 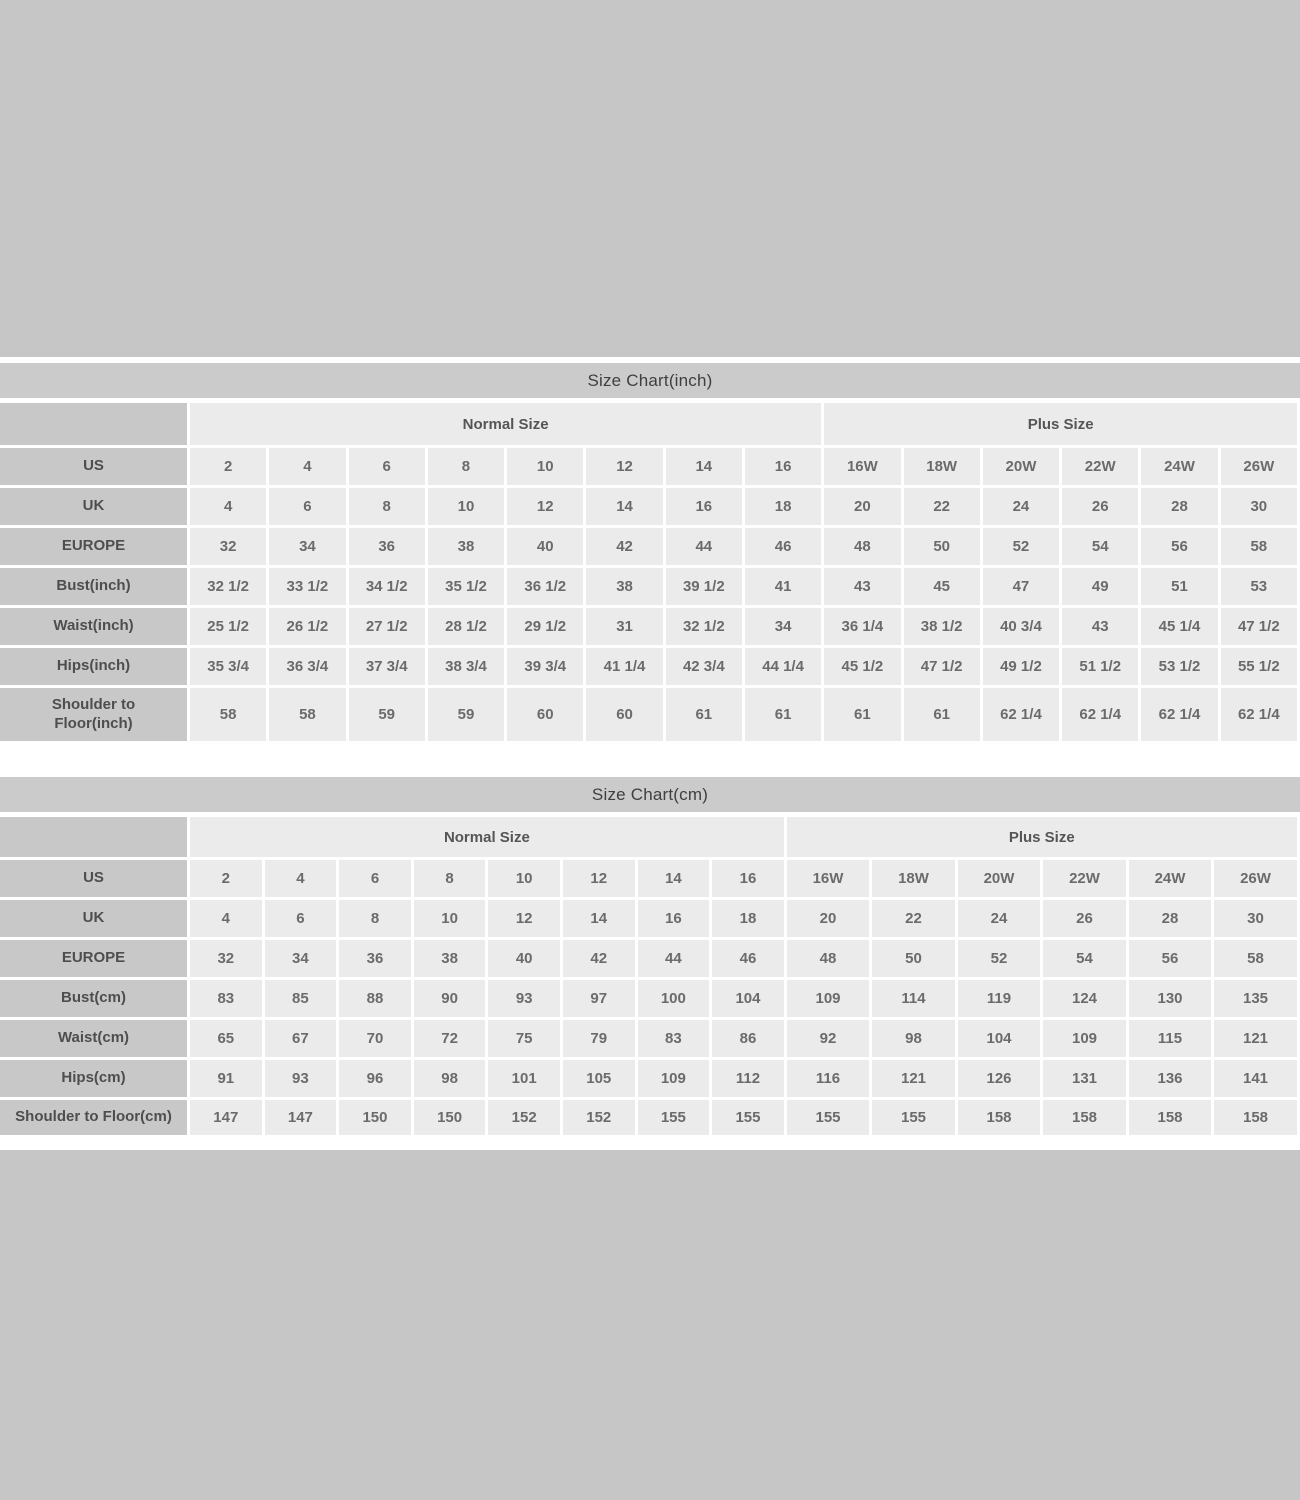 I want to click on row-label: Bust(cm), so click(x=93, y=998).